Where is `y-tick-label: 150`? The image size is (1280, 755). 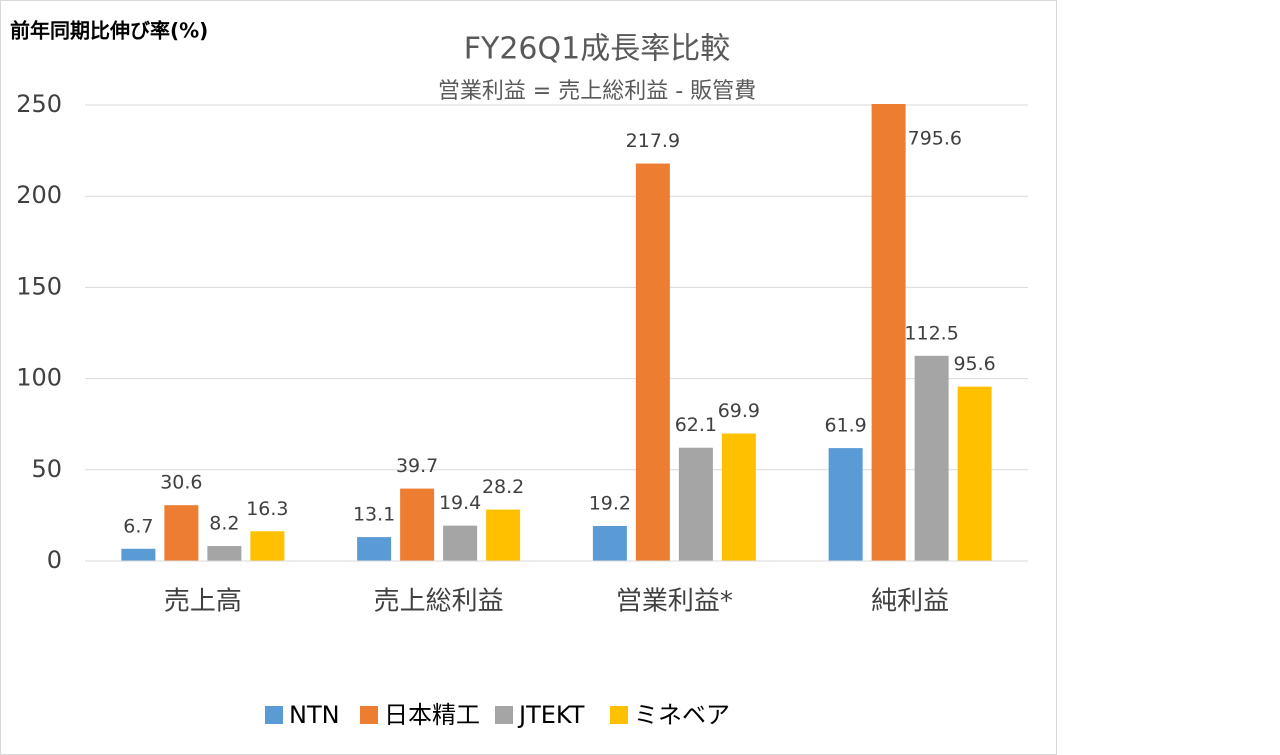 y-tick-label: 150 is located at coordinates (39, 286).